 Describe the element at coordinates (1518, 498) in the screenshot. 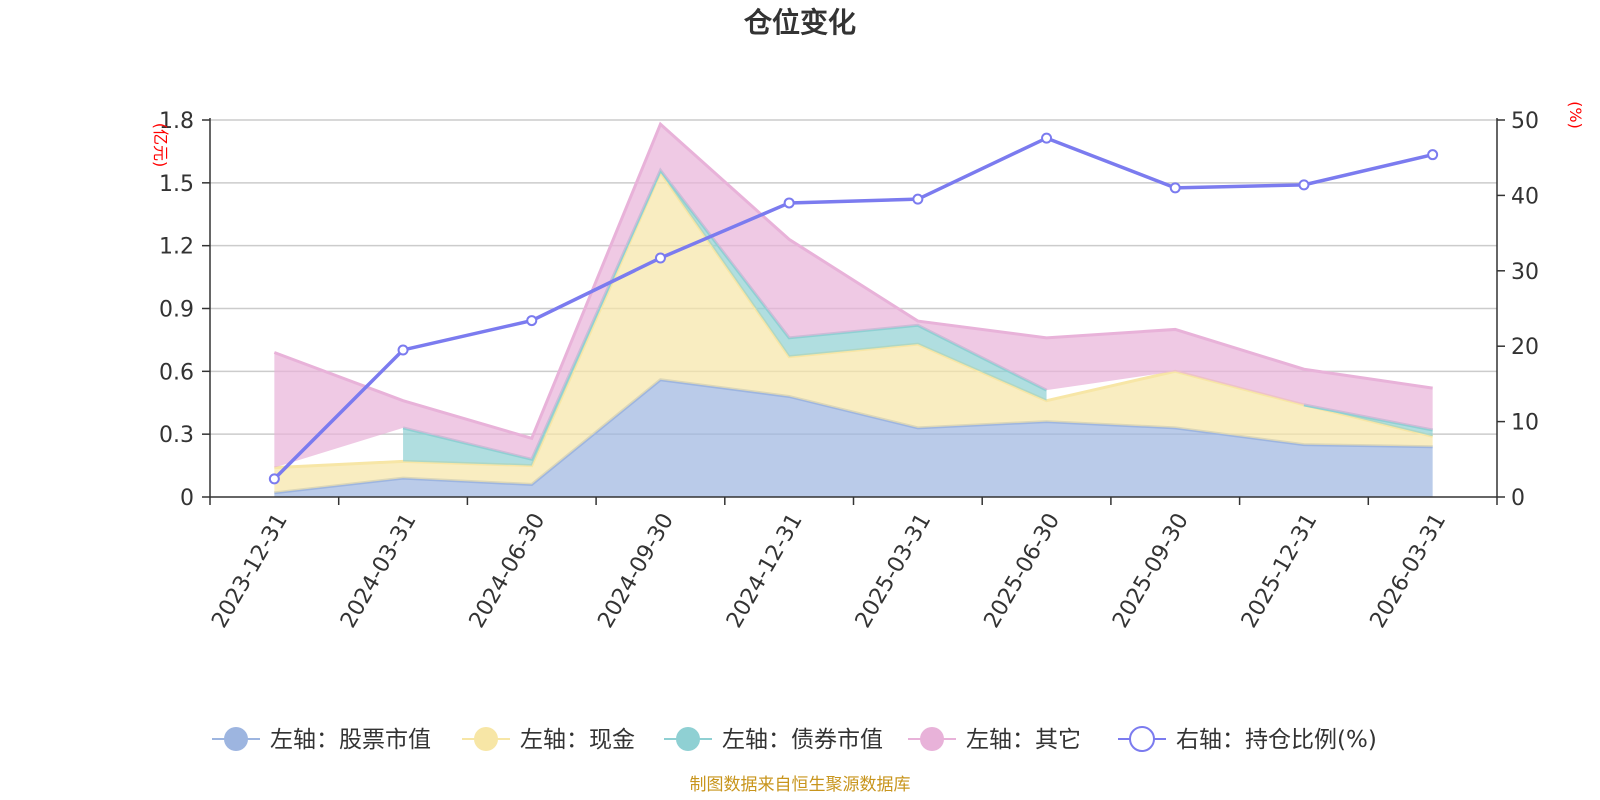

I see `right-tick-label: 0` at that location.